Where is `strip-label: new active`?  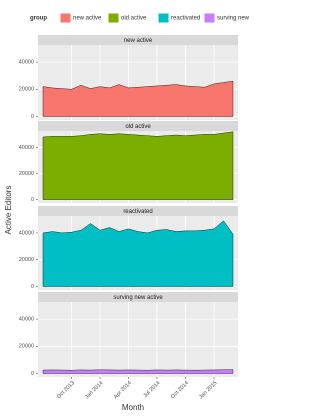 strip-label: new active is located at coordinates (138, 41).